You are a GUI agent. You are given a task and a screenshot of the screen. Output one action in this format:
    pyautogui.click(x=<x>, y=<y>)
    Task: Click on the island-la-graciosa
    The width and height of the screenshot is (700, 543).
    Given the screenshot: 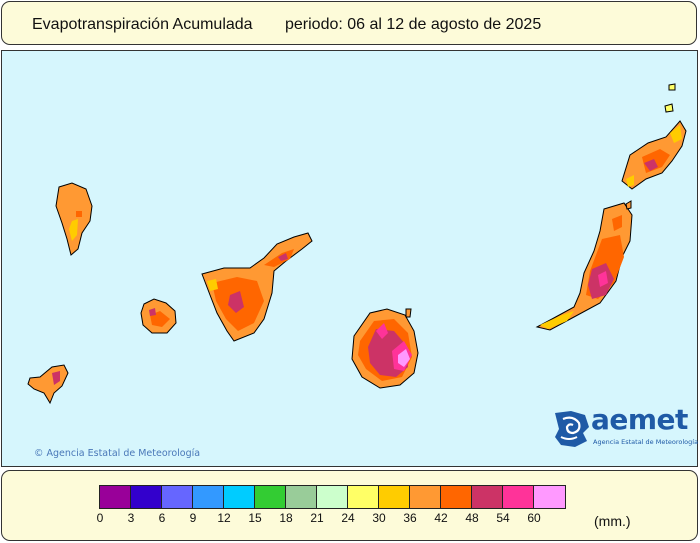 What is the action you would take?
    pyautogui.click(x=669, y=108)
    